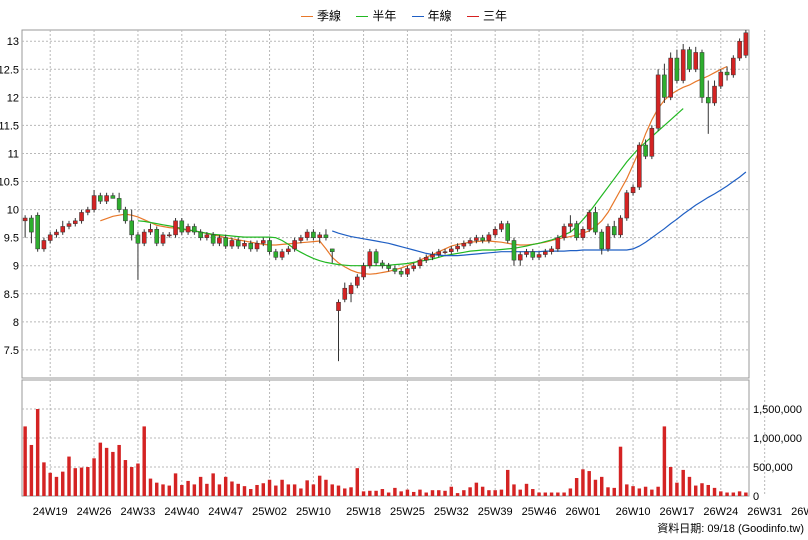  I want to click on x-tick-label: 26W10, so click(633, 512).